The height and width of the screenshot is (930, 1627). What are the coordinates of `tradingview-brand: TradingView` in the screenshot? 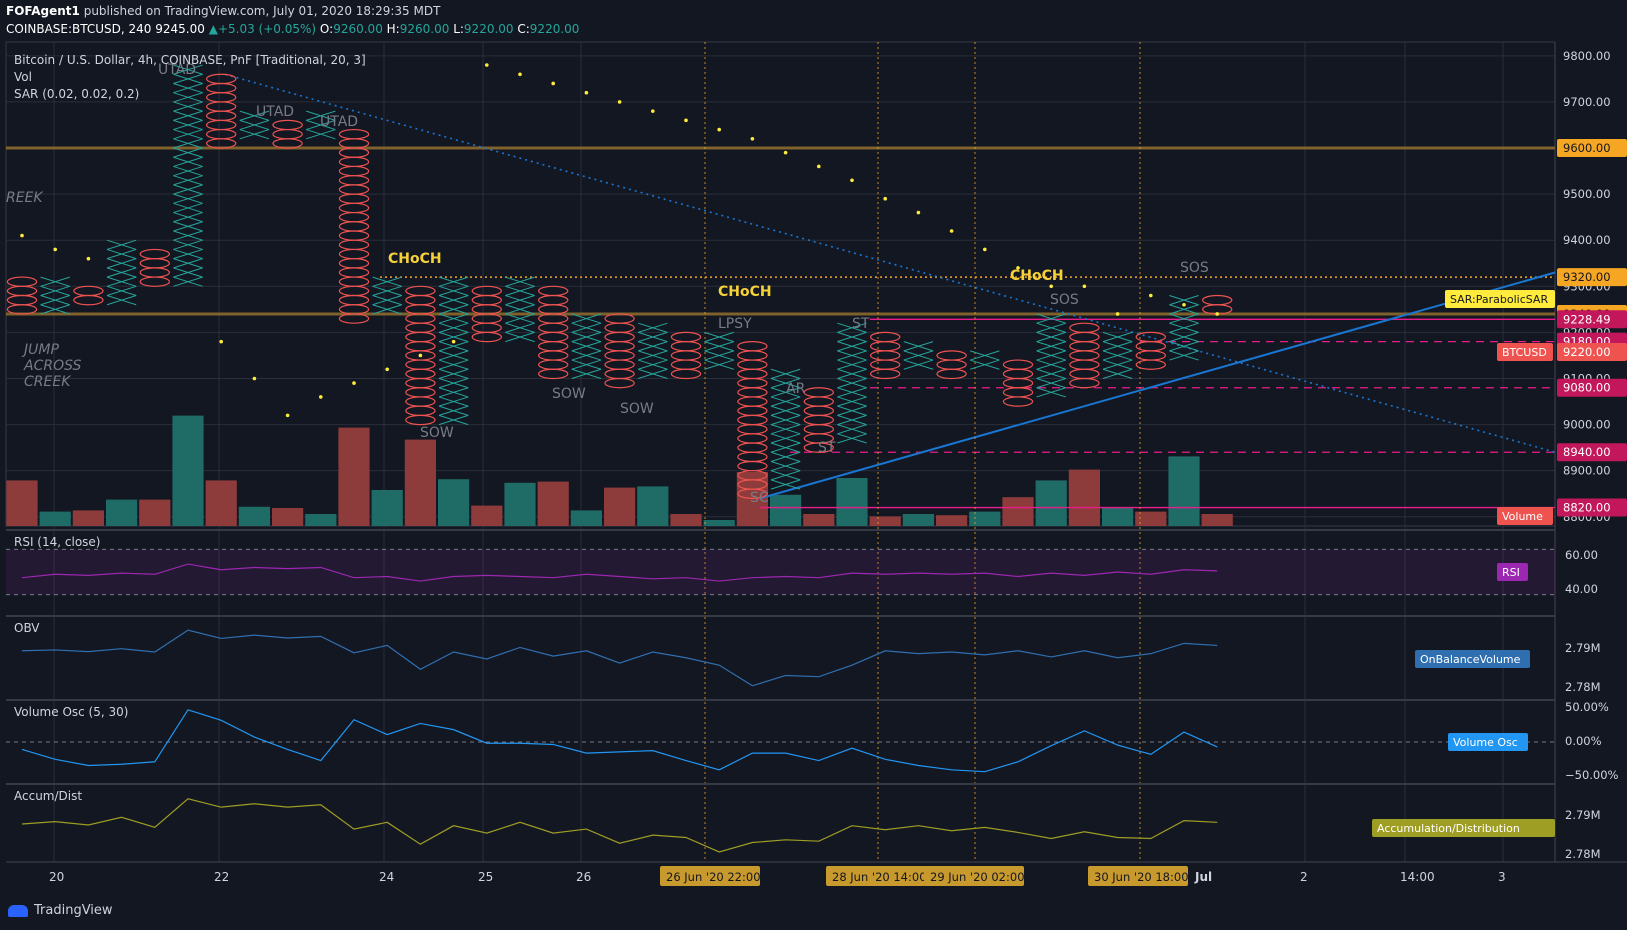 It's located at (60, 910).